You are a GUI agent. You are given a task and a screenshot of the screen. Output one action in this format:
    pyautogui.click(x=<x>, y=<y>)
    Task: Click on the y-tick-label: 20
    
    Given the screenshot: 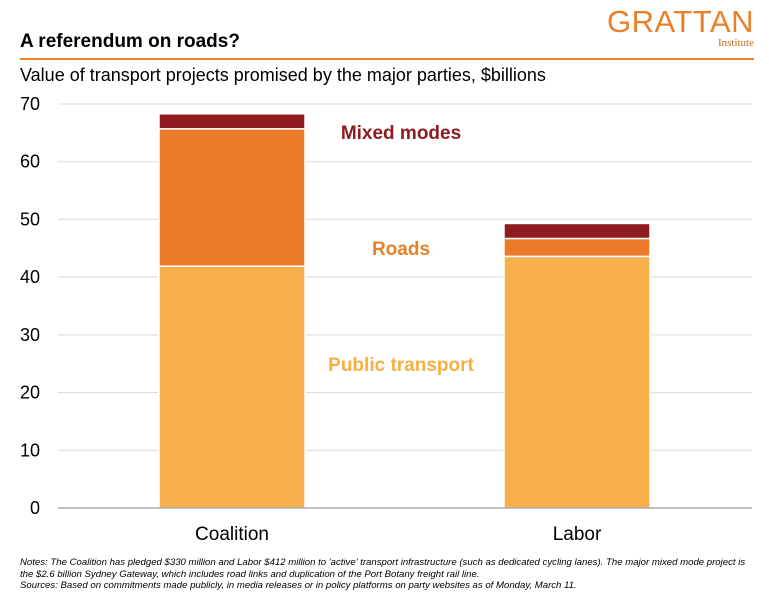 What is the action you would take?
    pyautogui.click(x=30, y=393)
    